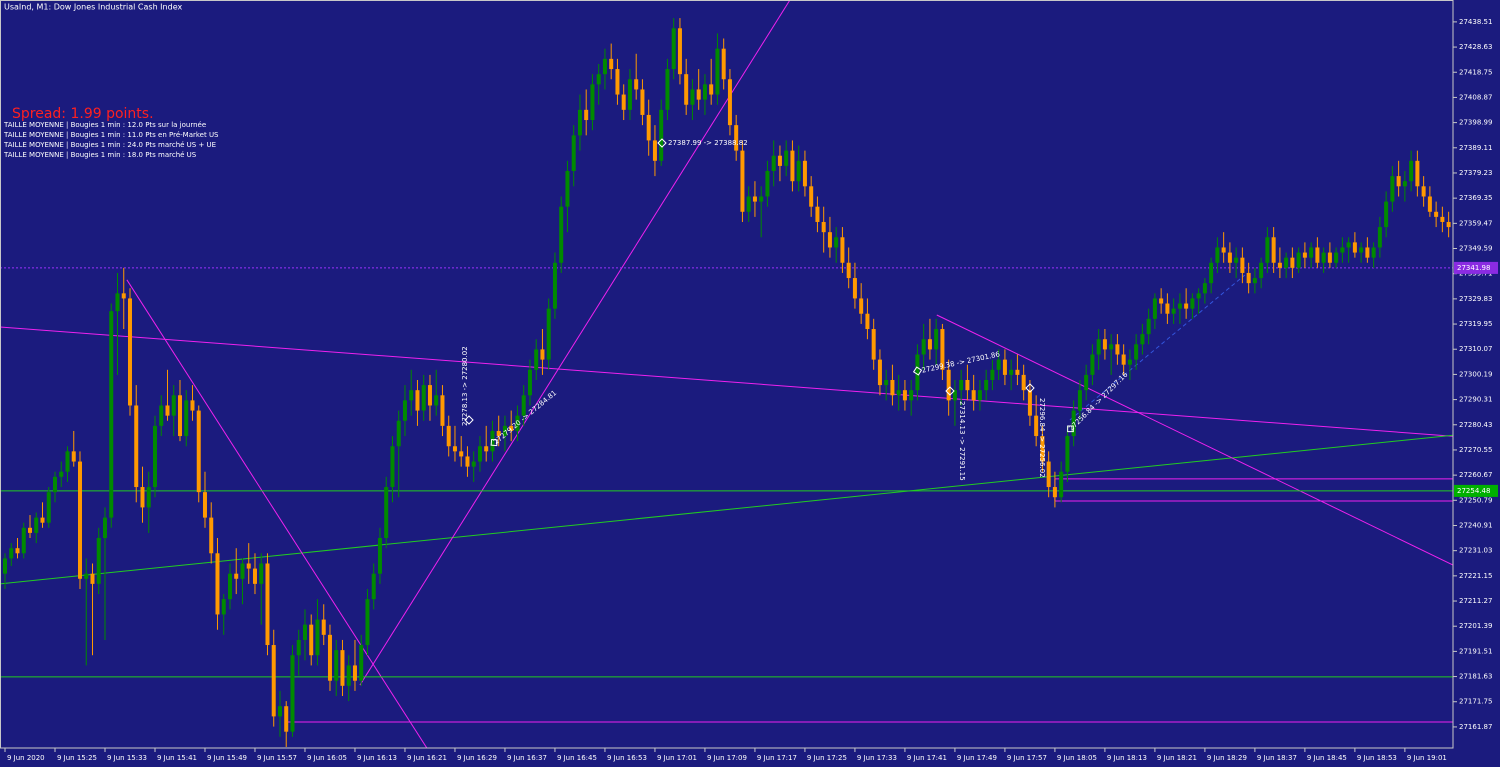 The width and height of the screenshot is (1500, 767). What do you see at coordinates (77, 758) in the screenshot?
I see `x-tick-label: 9 Jun 15:25` at bounding box center [77, 758].